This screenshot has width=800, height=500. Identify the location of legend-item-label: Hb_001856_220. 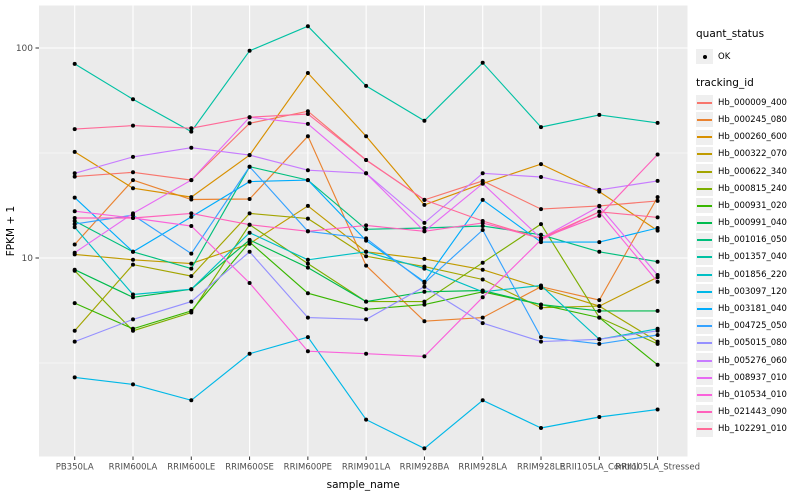
(752, 274).